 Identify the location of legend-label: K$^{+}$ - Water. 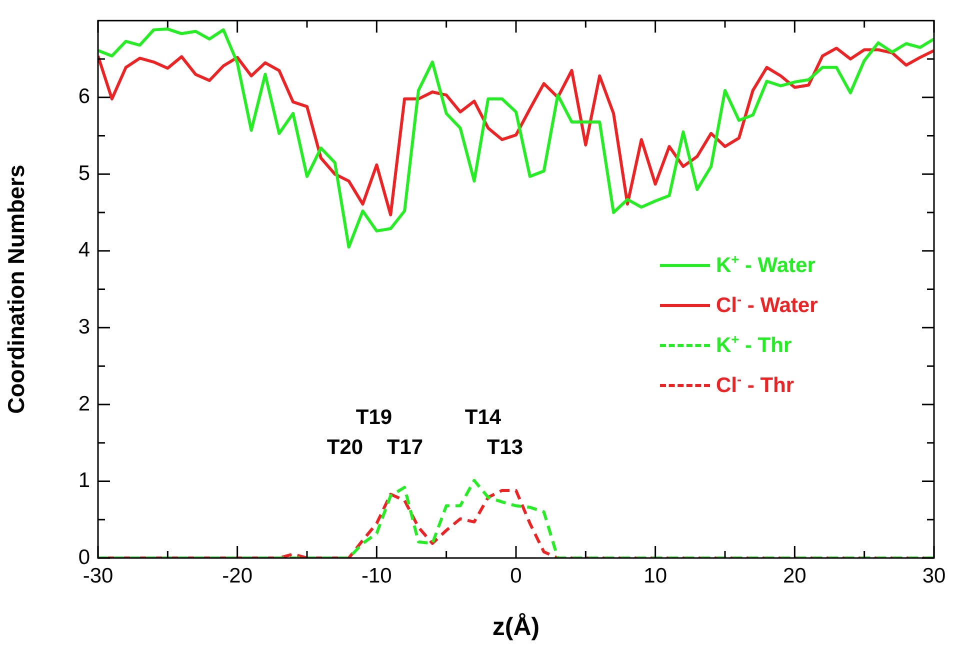
(766, 265).